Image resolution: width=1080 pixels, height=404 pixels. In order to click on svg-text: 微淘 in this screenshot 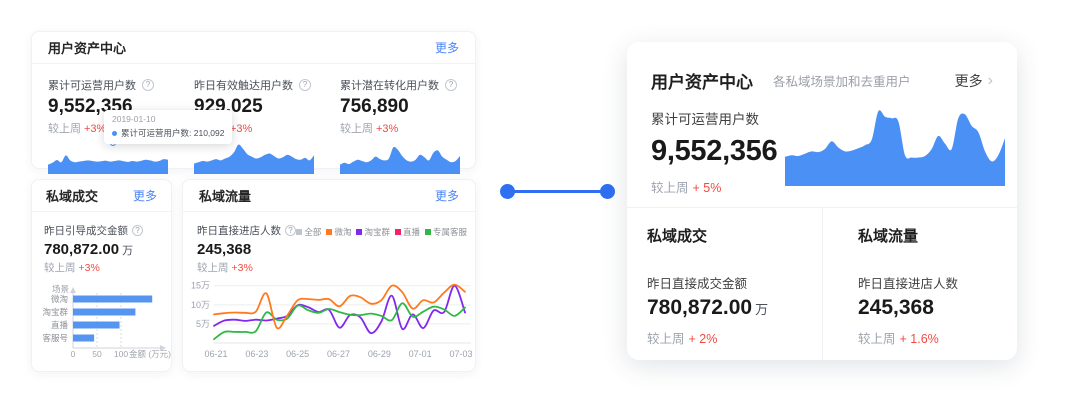, I will do `click(59, 299)`.